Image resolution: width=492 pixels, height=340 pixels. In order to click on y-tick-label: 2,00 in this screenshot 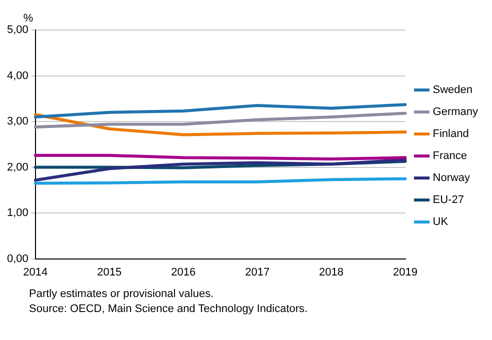, I will do `click(17, 167)`.